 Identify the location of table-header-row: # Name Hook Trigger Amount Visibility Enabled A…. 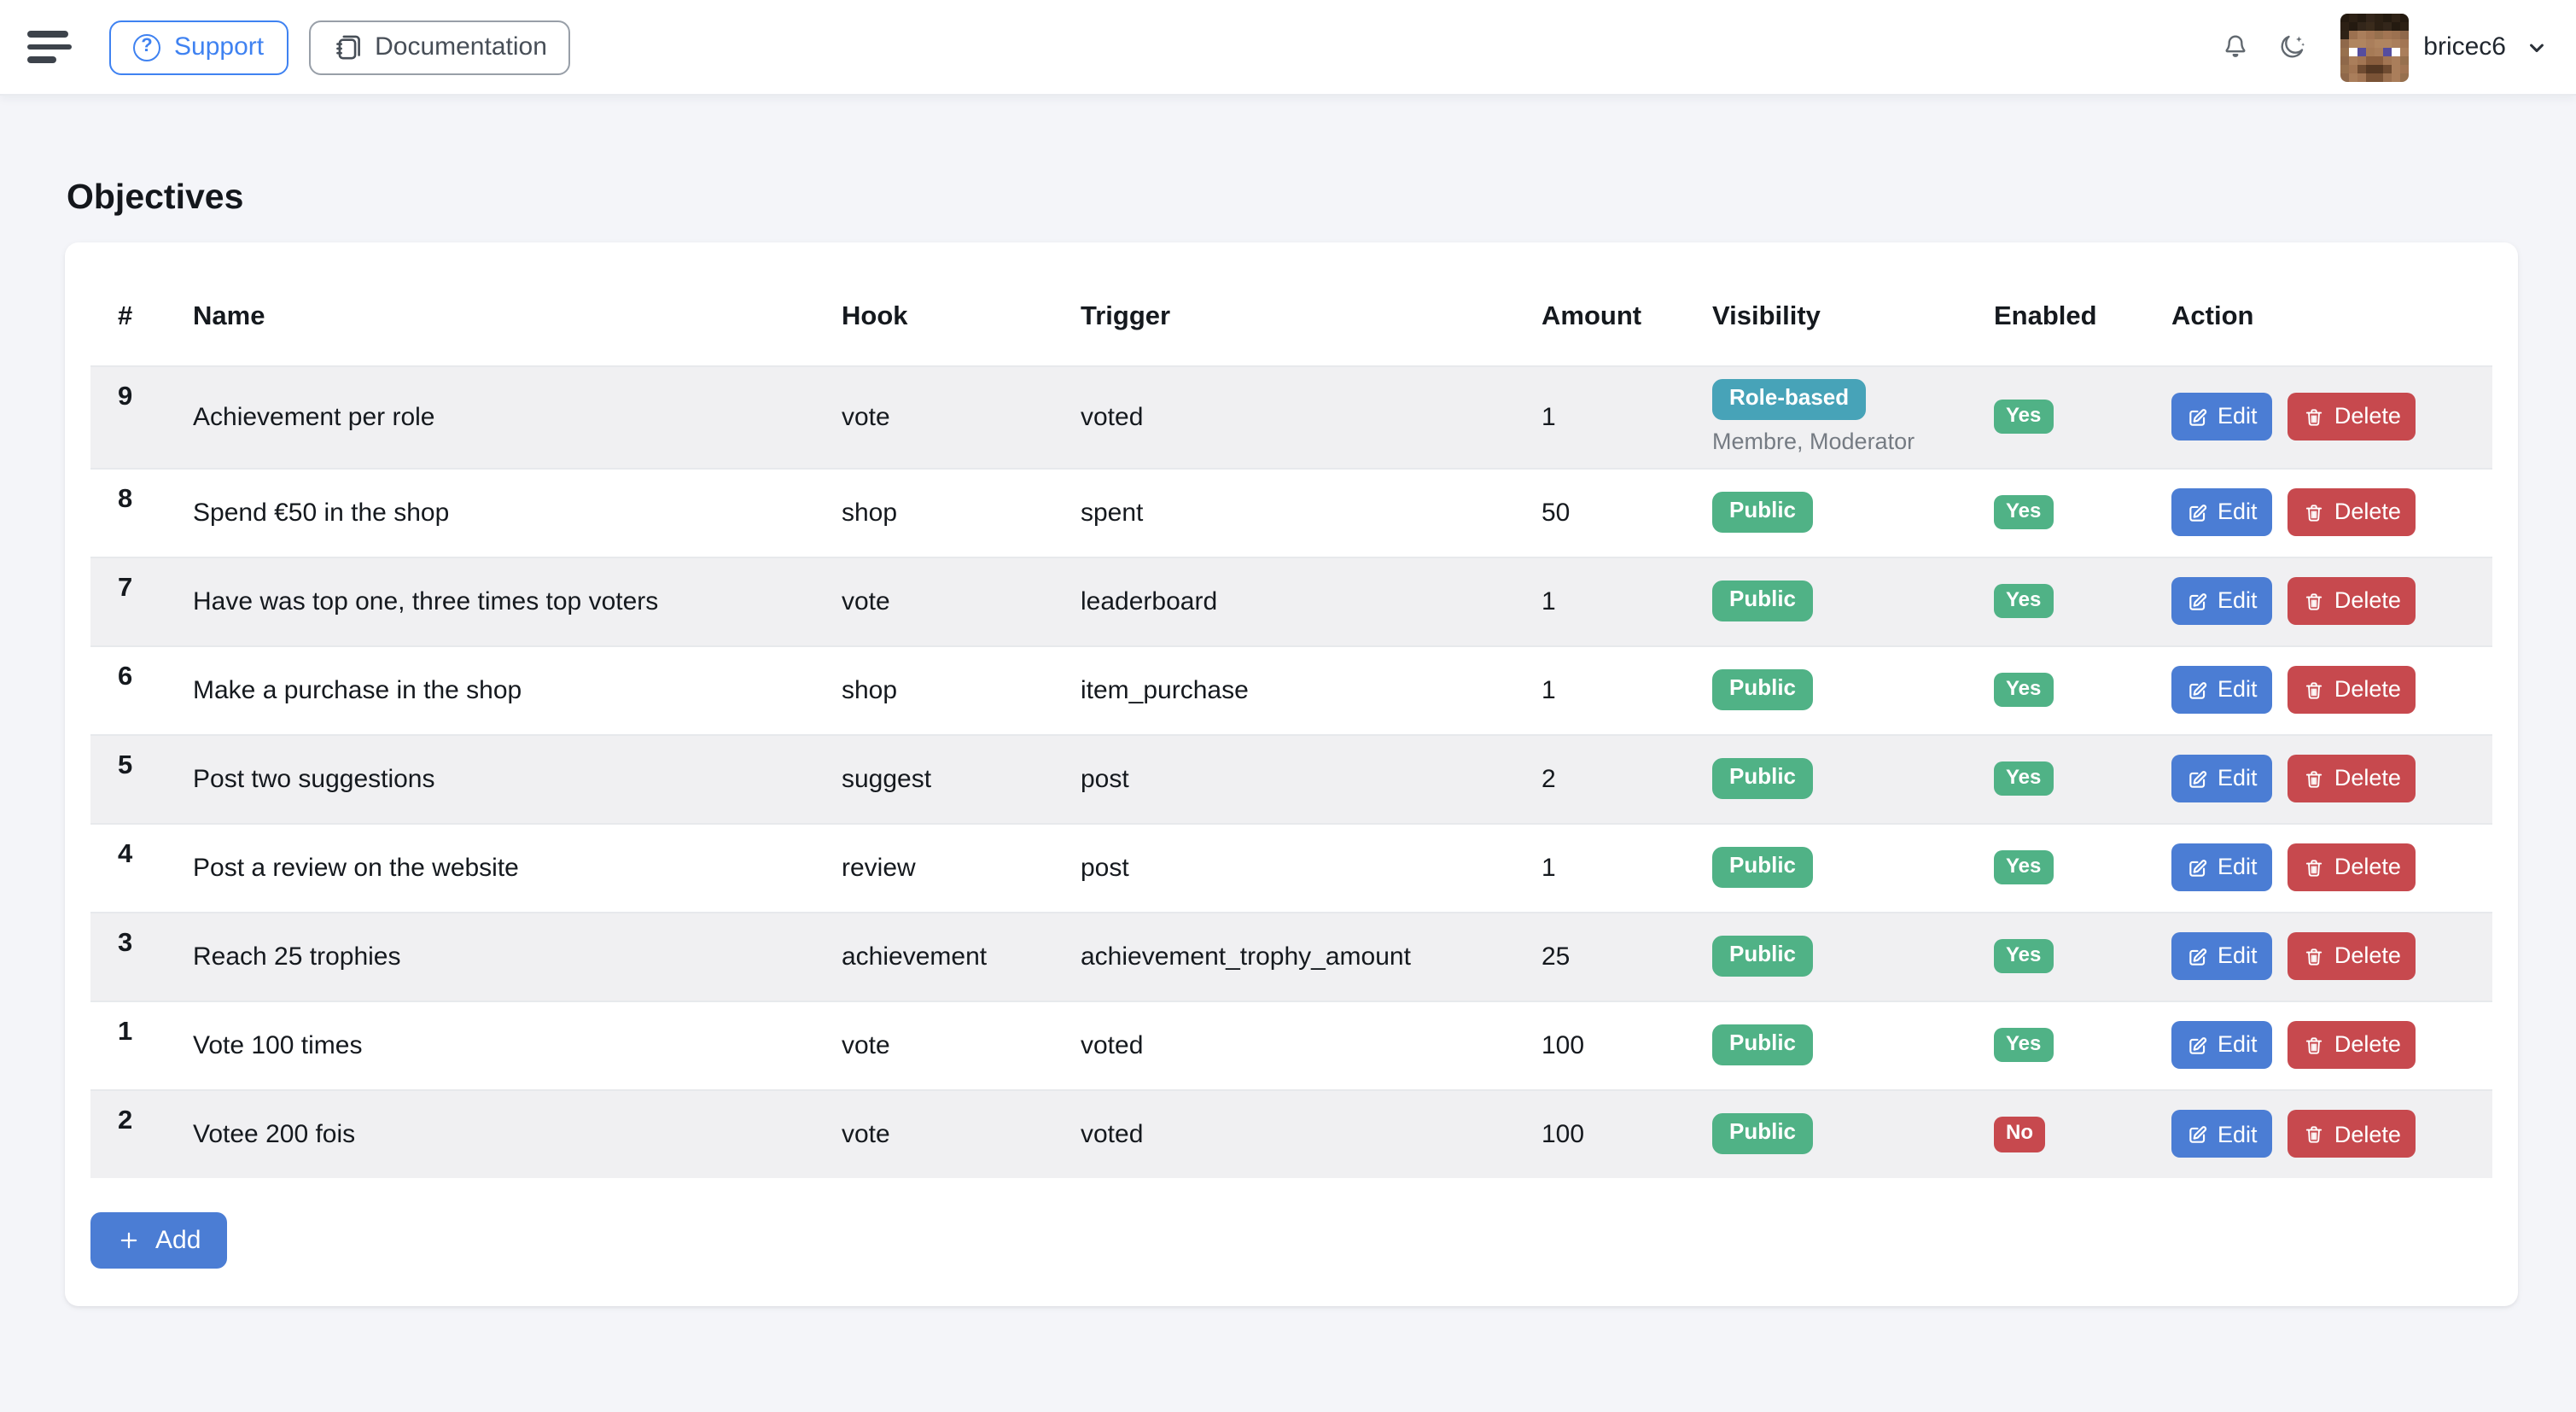
(1291, 317).